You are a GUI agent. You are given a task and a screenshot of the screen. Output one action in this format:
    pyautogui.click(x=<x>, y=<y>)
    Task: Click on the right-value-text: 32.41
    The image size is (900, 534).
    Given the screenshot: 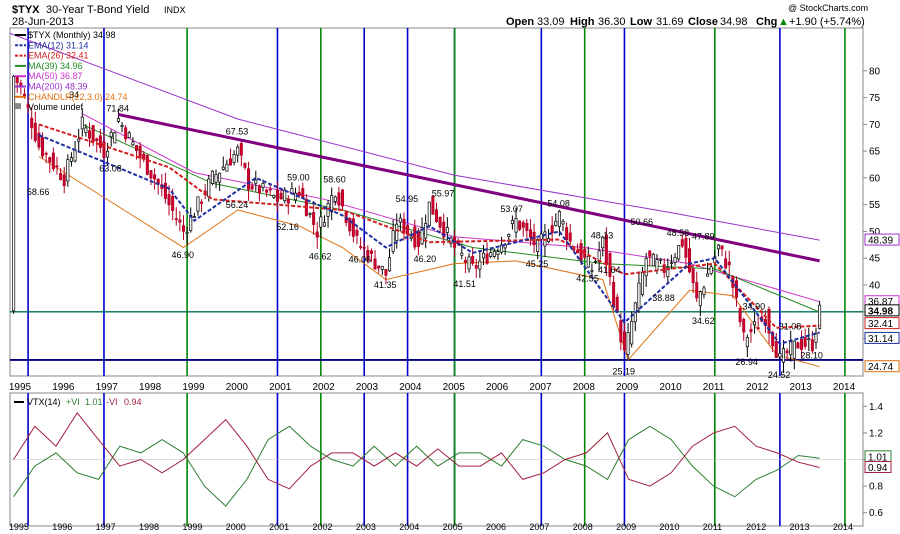 What is the action you would take?
    pyautogui.click(x=880, y=324)
    